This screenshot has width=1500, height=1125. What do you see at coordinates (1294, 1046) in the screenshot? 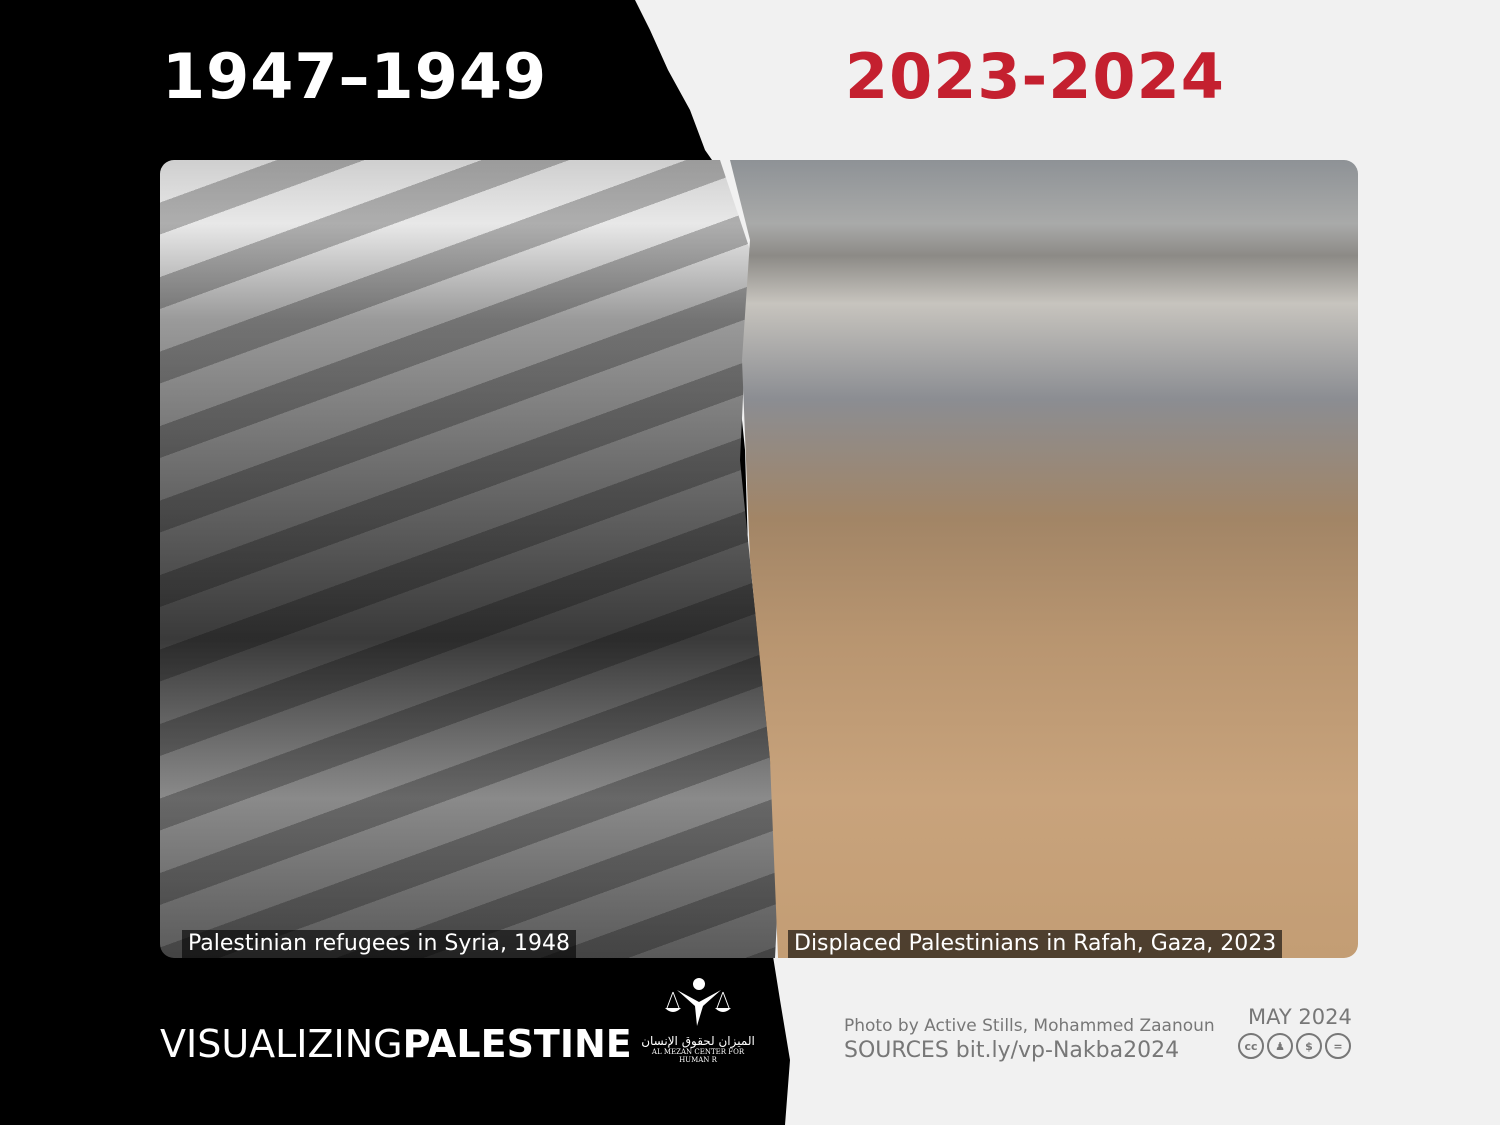
I see `creative-commons-license: cc ♟ $ =` at bounding box center [1294, 1046].